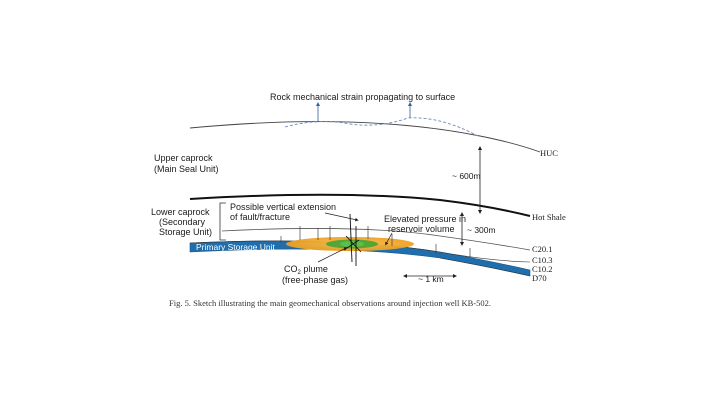  Describe the element at coordinates (381, 127) in the screenshot. I see `strain-dashed-line` at that location.